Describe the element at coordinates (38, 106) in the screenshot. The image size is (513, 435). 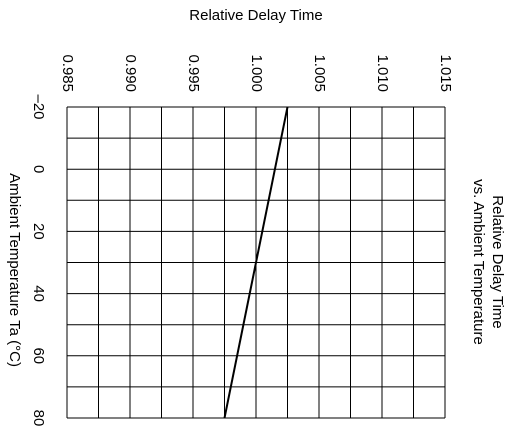
I see `temperature-tick-label: –20` at that location.